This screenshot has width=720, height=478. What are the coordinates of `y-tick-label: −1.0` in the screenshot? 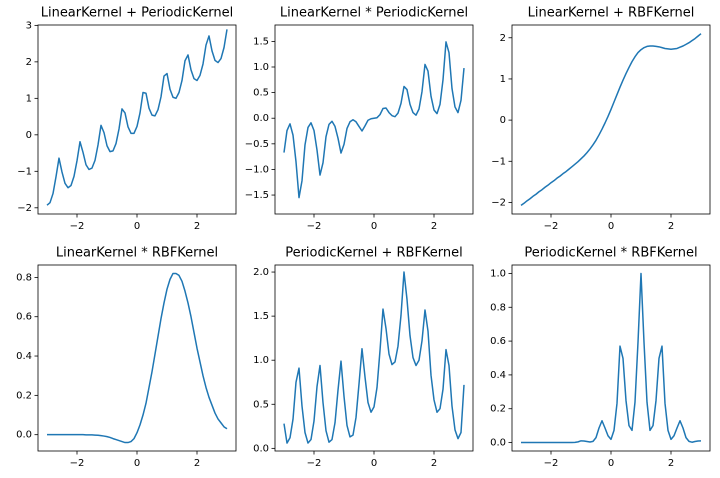 It's located at (257, 169).